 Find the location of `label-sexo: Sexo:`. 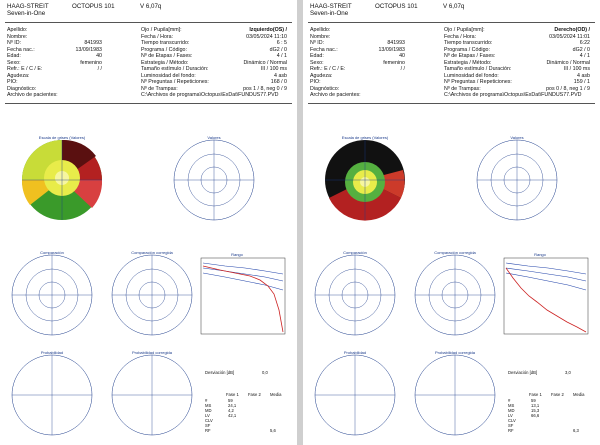

label-sexo: Sexo: is located at coordinates (14, 62).